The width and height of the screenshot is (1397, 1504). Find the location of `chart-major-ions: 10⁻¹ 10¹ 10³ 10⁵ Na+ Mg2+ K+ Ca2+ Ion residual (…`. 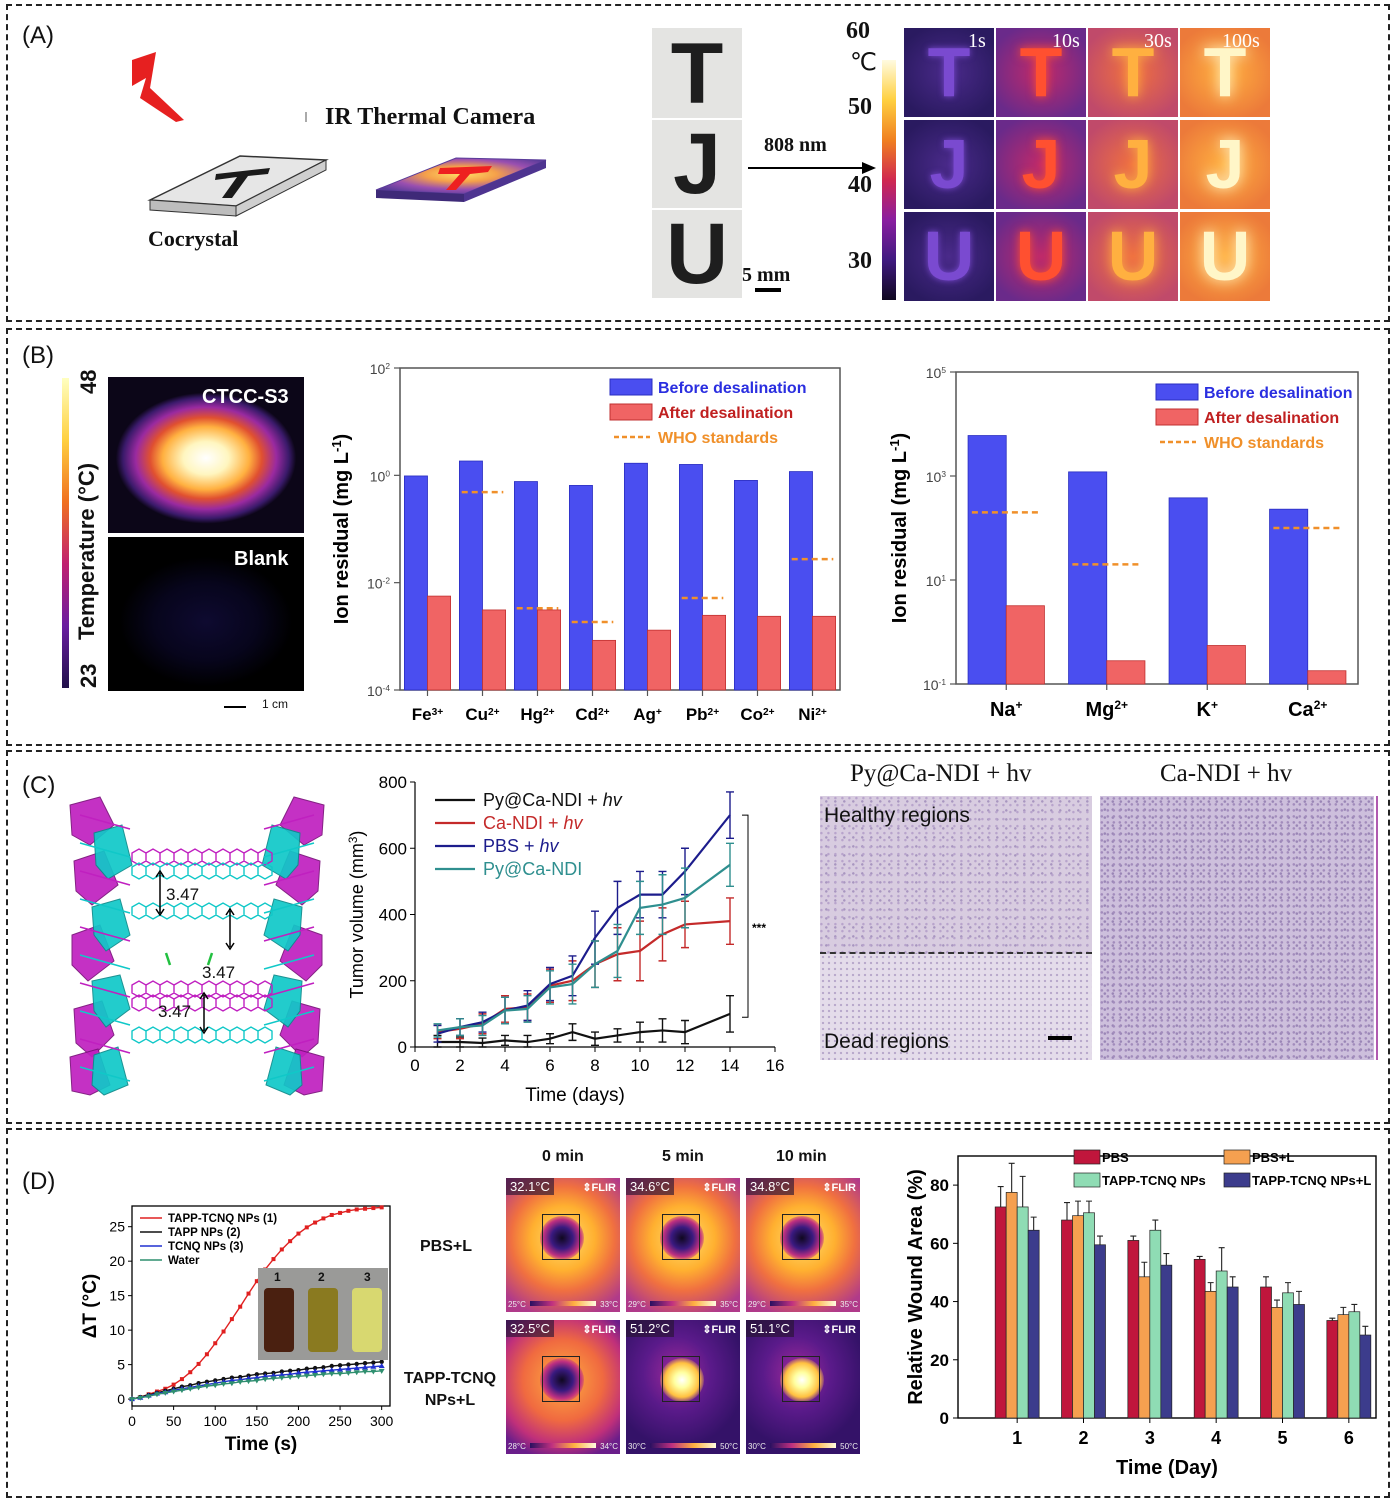

chart-major-ions: 10⁻¹ 10¹ 10³ 10⁵ Na+ Mg2+ K+ Ca2+ Ion residual (… is located at coordinates (1123, 543).